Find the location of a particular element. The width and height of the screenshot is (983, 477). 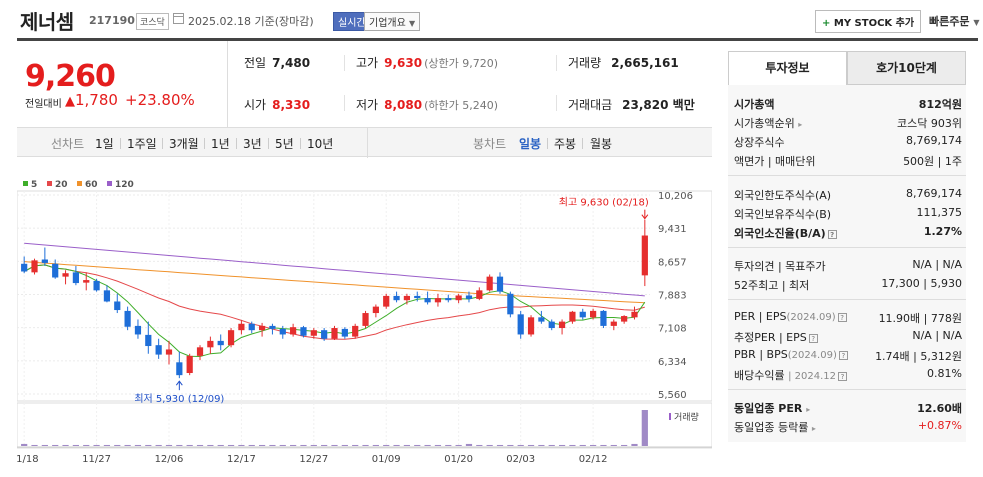

max-arrow-head is located at coordinates (645, 217).